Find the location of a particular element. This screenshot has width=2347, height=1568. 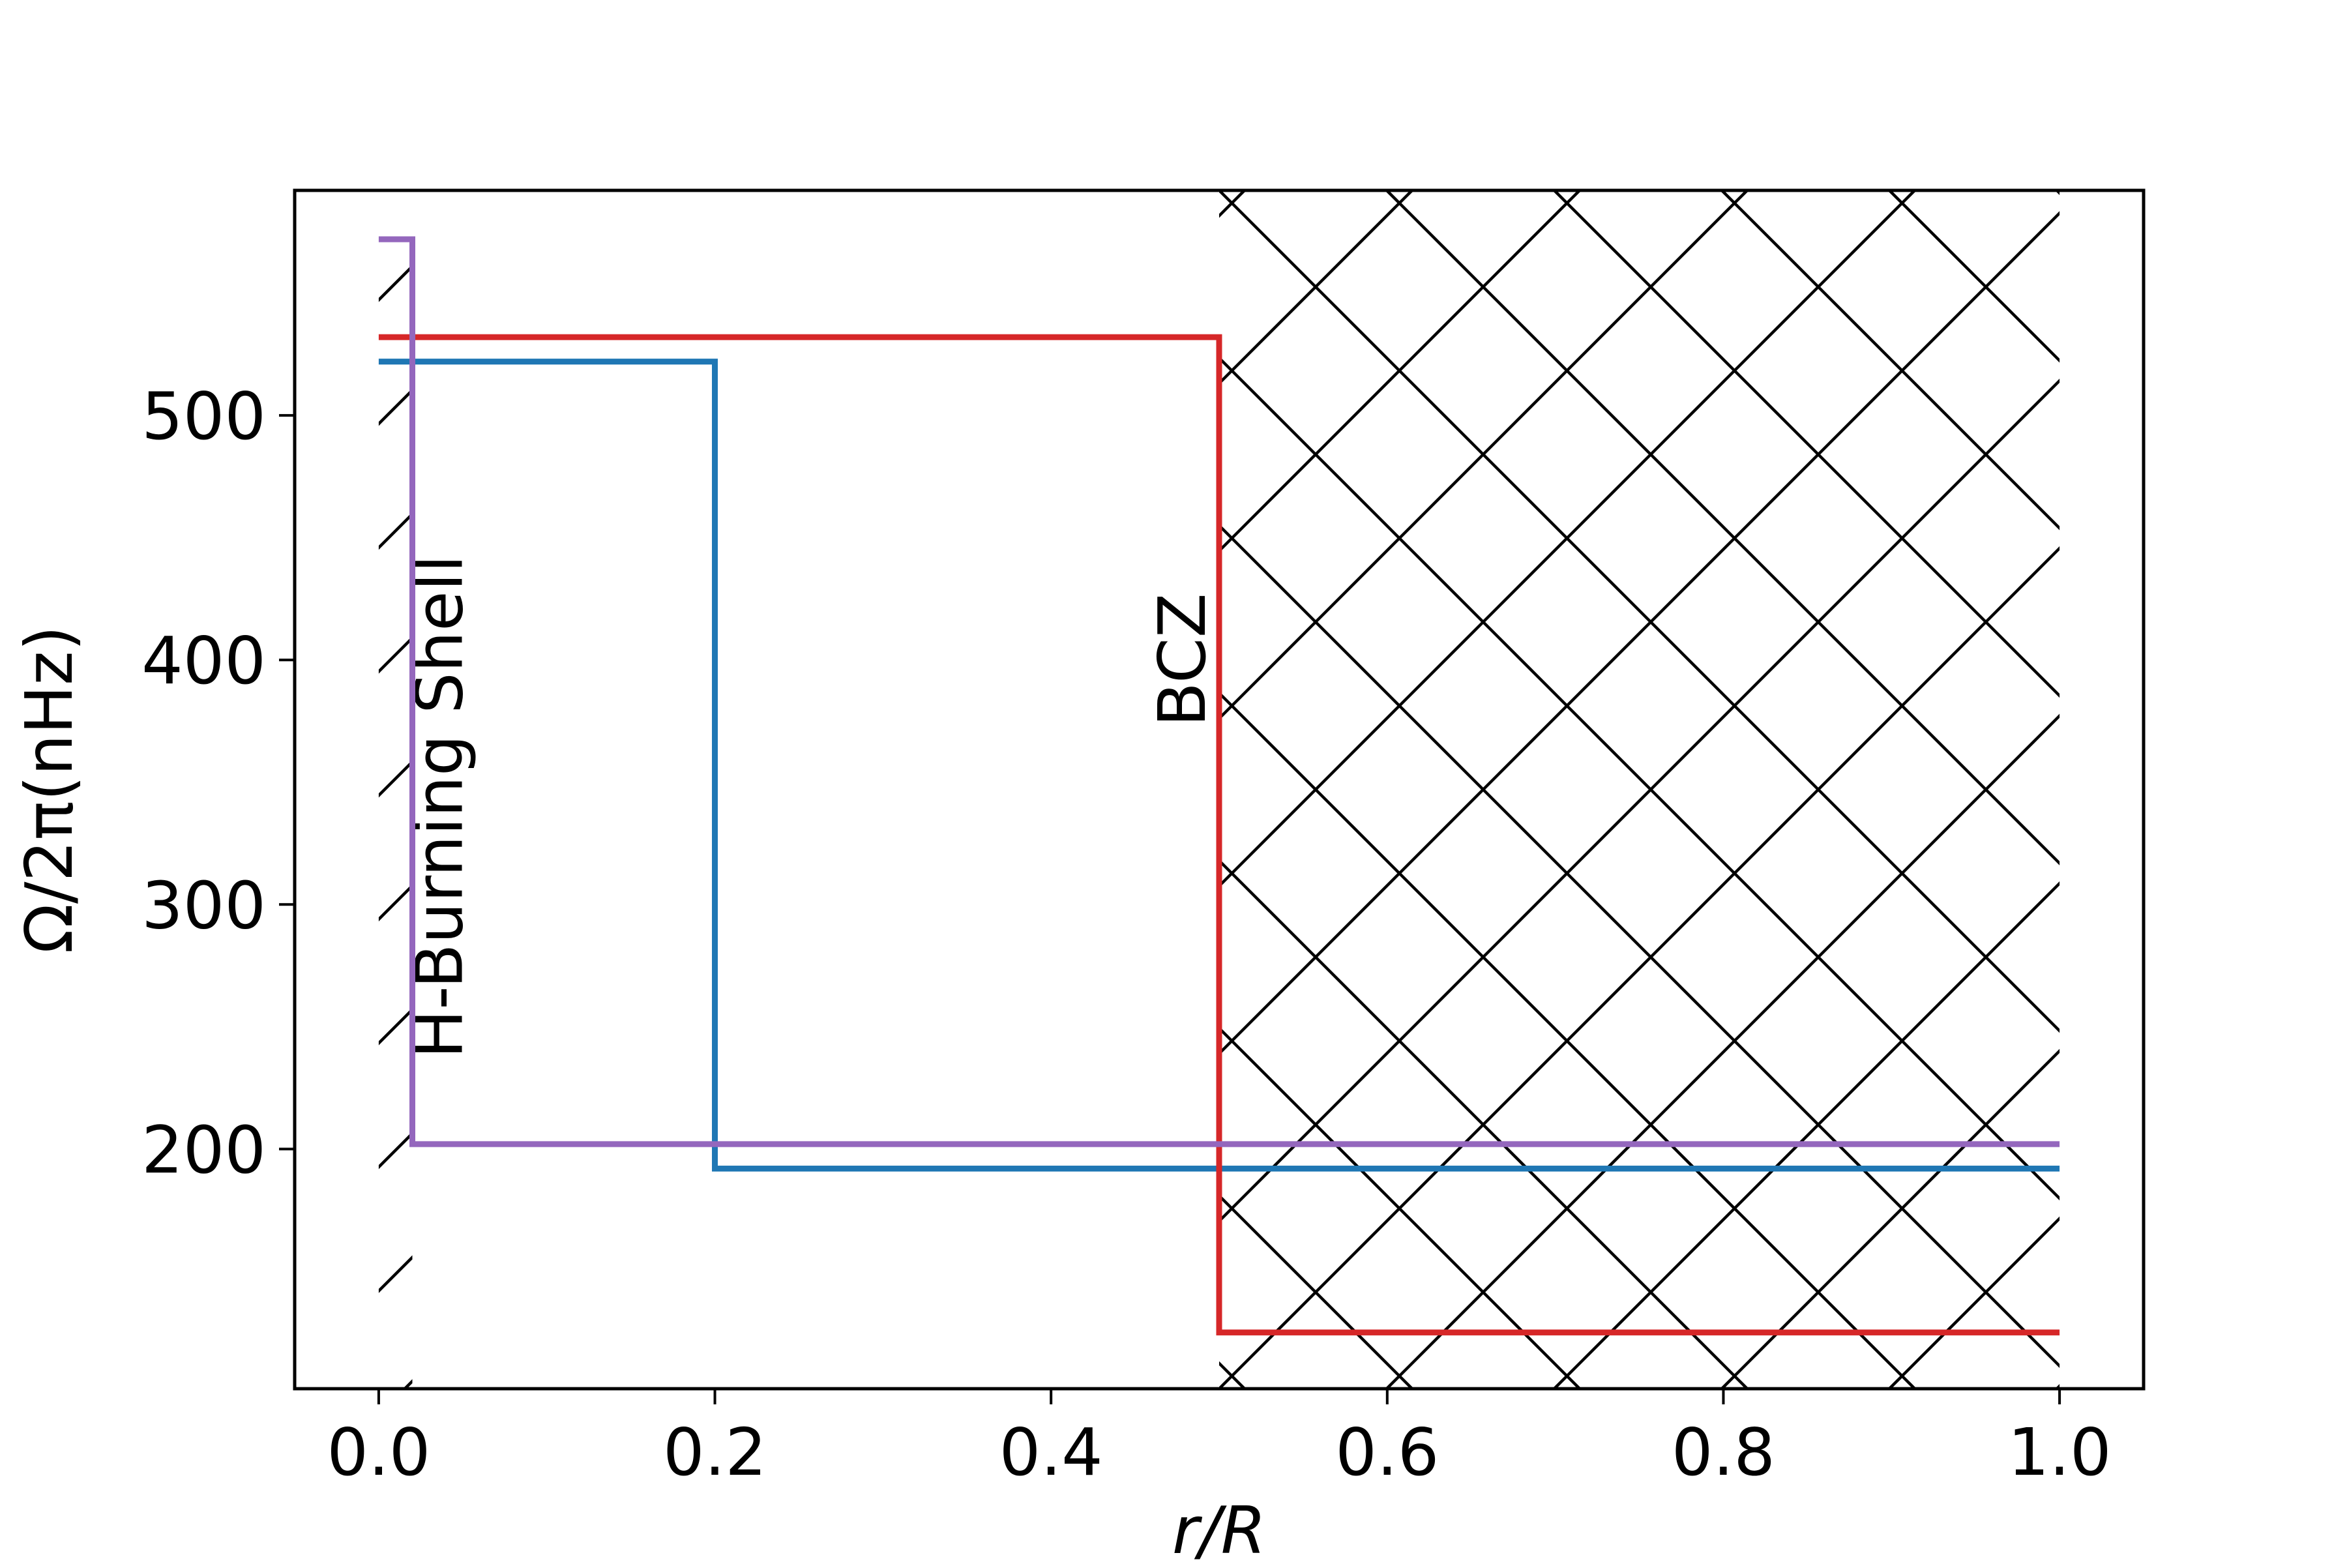

y-axis-label: Ω/2π(nHz) is located at coordinates (49, 789).